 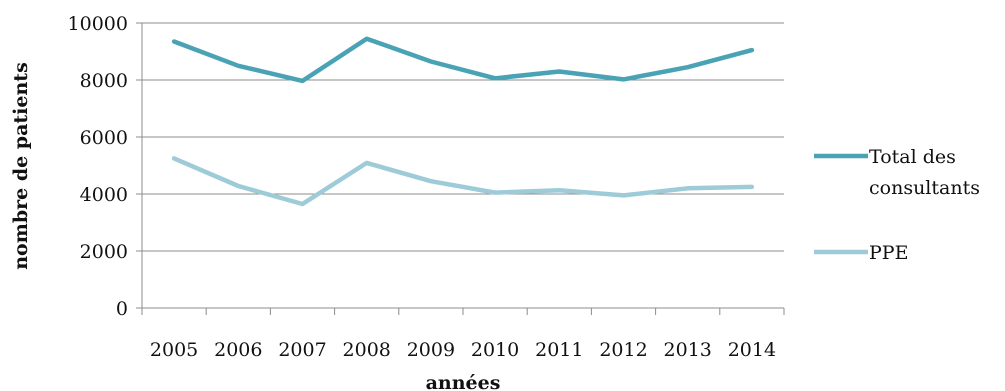 I want to click on y-tick-label: 6000, so click(x=104, y=138).